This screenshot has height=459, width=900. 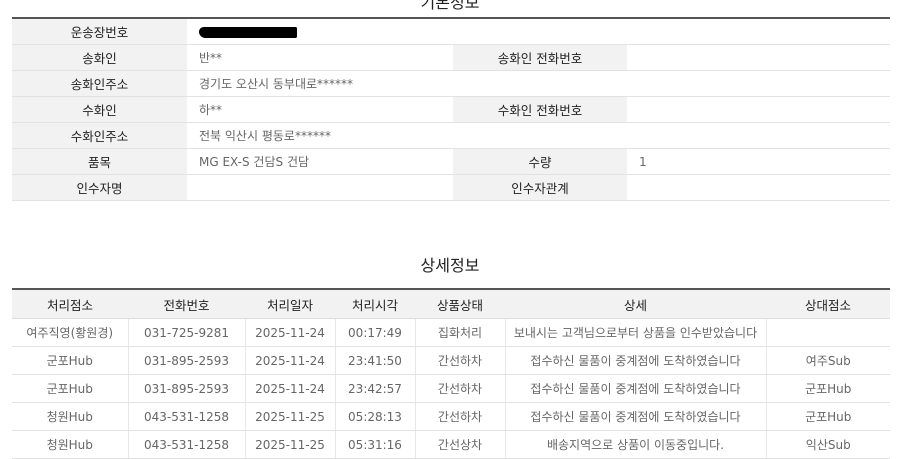 I want to click on sender-label: 송화인, so click(x=99, y=57).